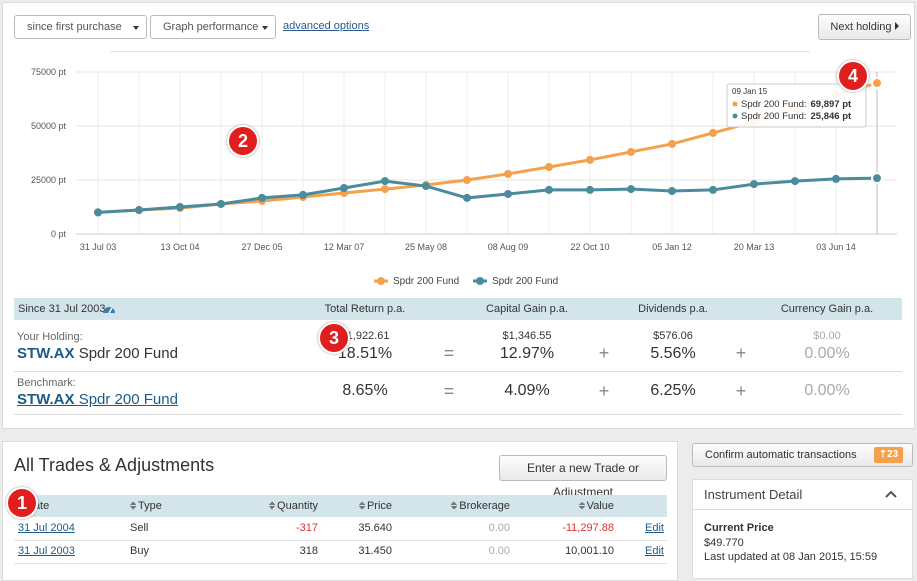  Describe the element at coordinates (139, 528) in the screenshot. I see `cell: Sell` at that location.